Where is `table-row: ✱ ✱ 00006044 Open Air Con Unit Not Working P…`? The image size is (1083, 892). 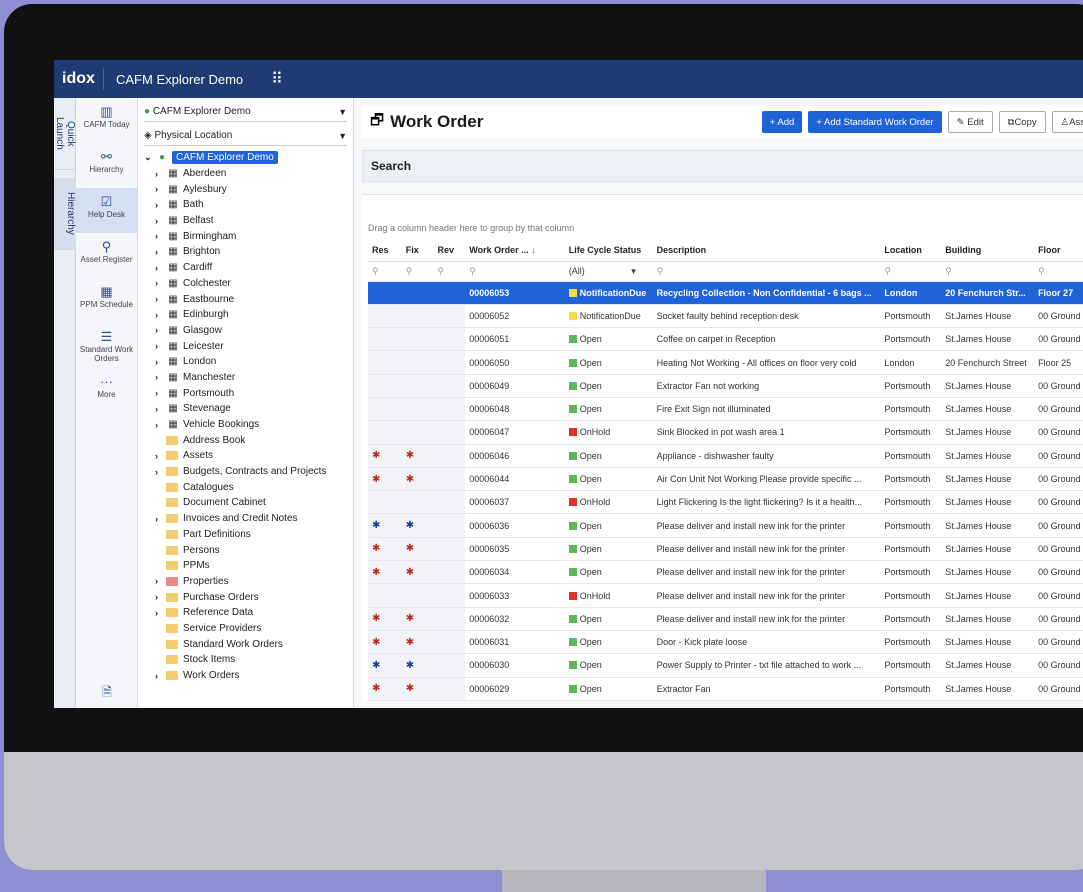 table-row: ✱ ✱ 00006044 Open Air Con Unit Not Working P… is located at coordinates (725, 479).